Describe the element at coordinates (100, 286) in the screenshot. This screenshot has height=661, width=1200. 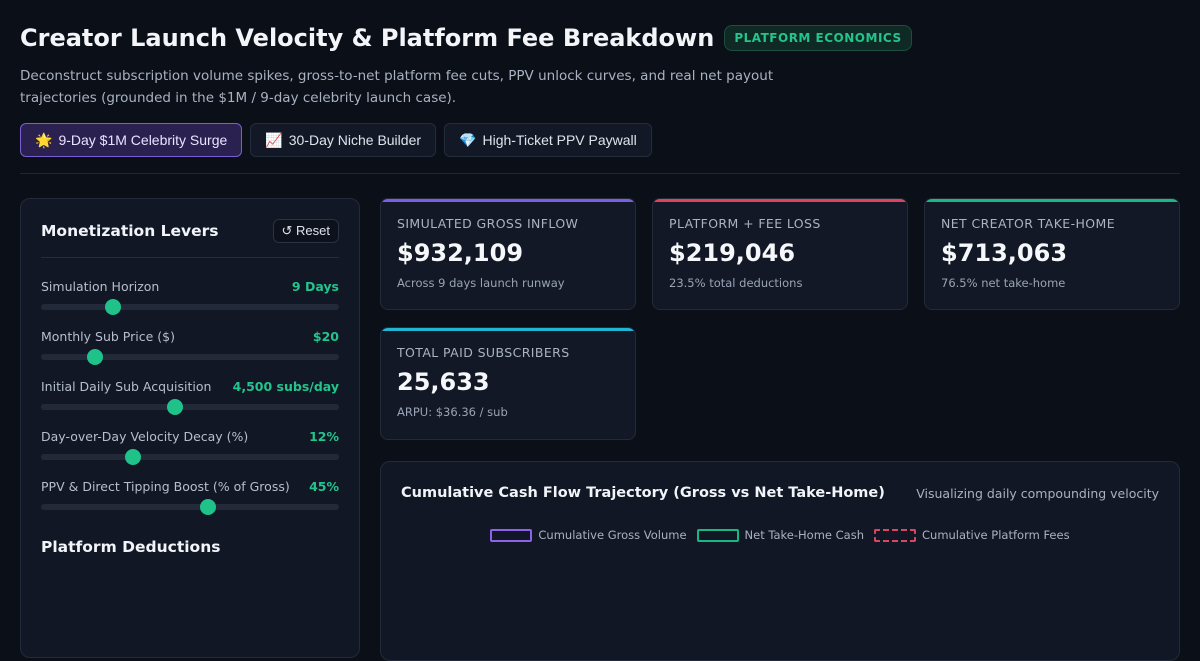
I see `lever-label: Simulation Horizon` at that location.